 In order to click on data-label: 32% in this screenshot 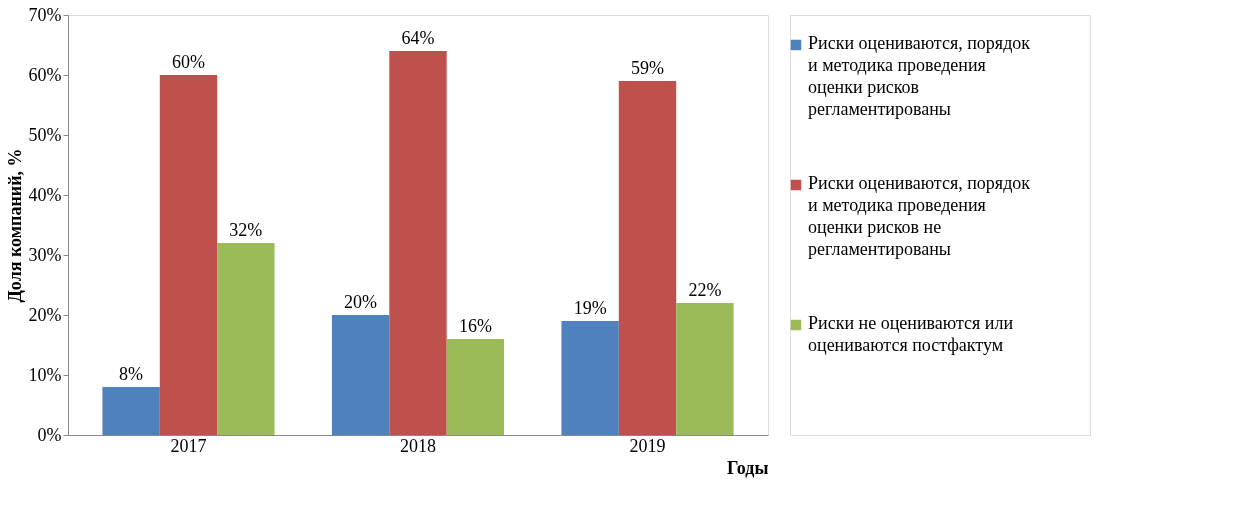, I will do `click(246, 230)`.